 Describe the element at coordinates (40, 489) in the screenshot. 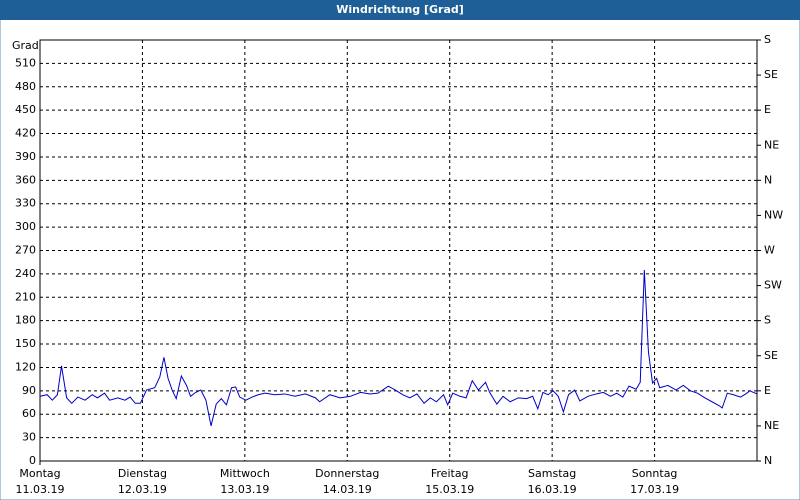

I see `x-tick-date: 11.03.19` at that location.